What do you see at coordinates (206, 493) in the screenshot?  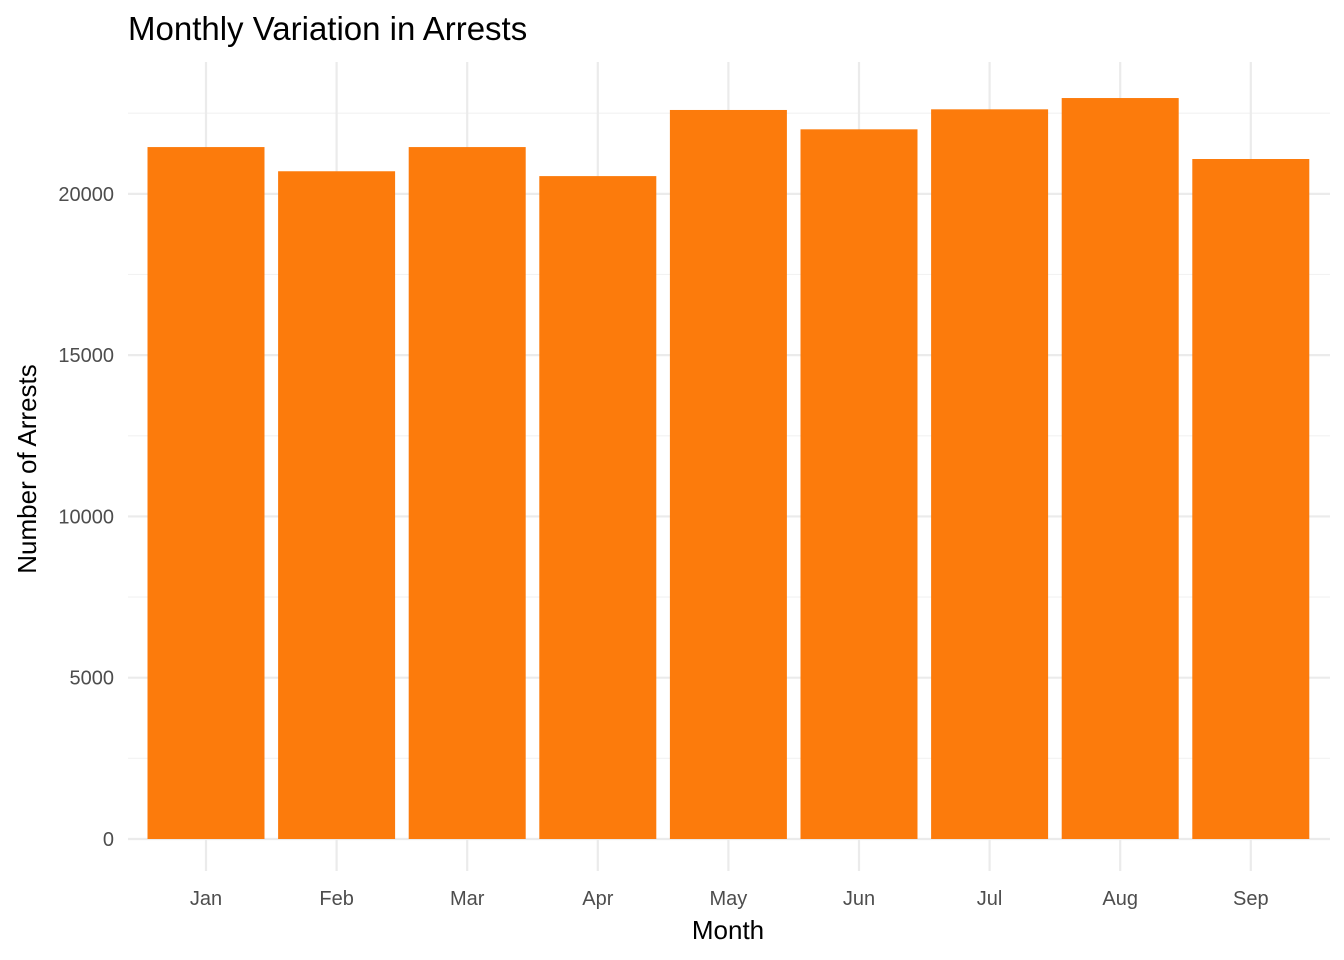 I see `bar-jan` at bounding box center [206, 493].